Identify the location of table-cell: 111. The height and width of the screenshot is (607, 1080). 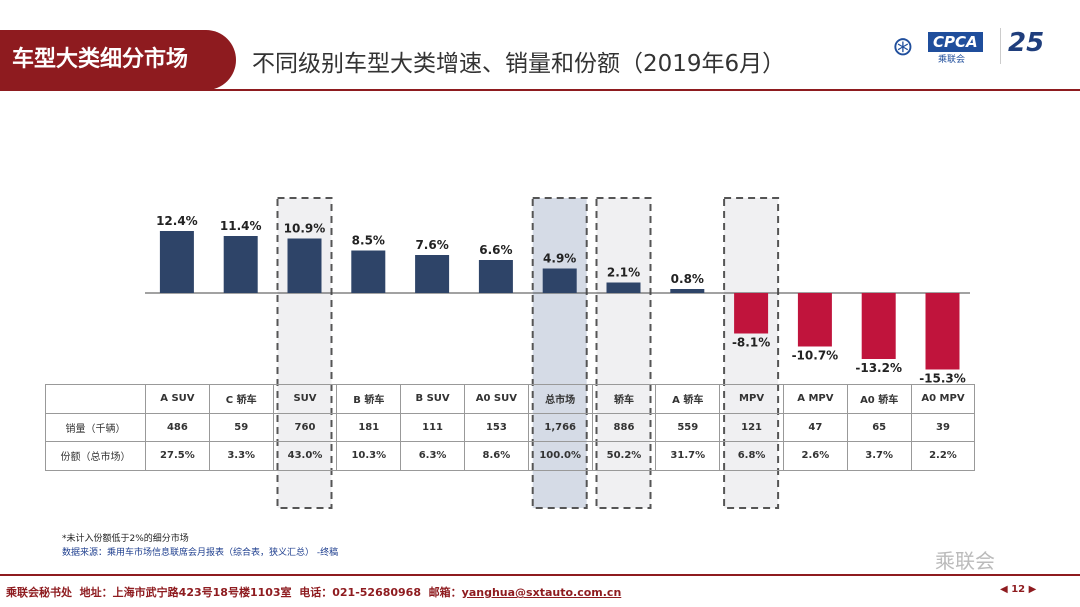
(432, 427).